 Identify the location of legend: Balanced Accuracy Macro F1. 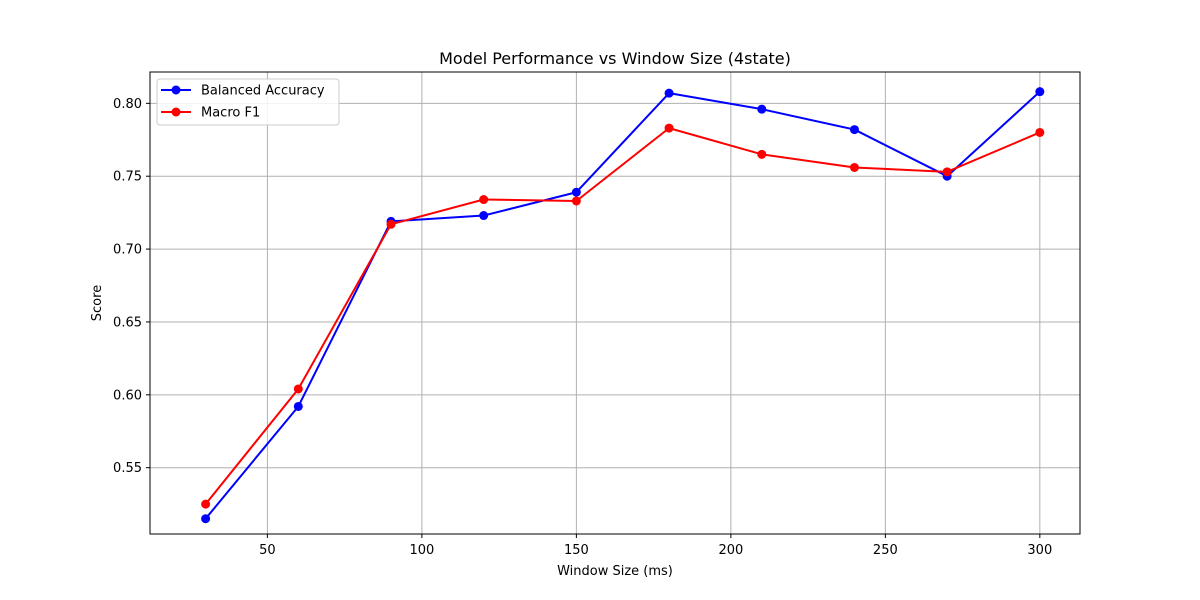
(248, 102).